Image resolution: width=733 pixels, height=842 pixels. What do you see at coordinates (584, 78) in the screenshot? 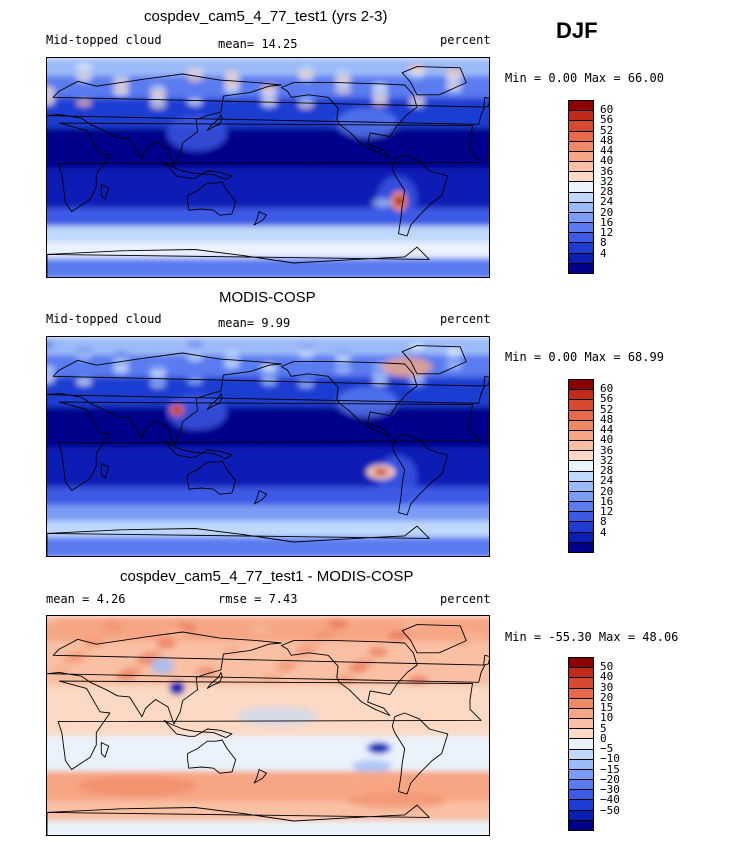
I see `panel-1-minmax-label: Min = 0.00 Max = 66.00` at bounding box center [584, 78].